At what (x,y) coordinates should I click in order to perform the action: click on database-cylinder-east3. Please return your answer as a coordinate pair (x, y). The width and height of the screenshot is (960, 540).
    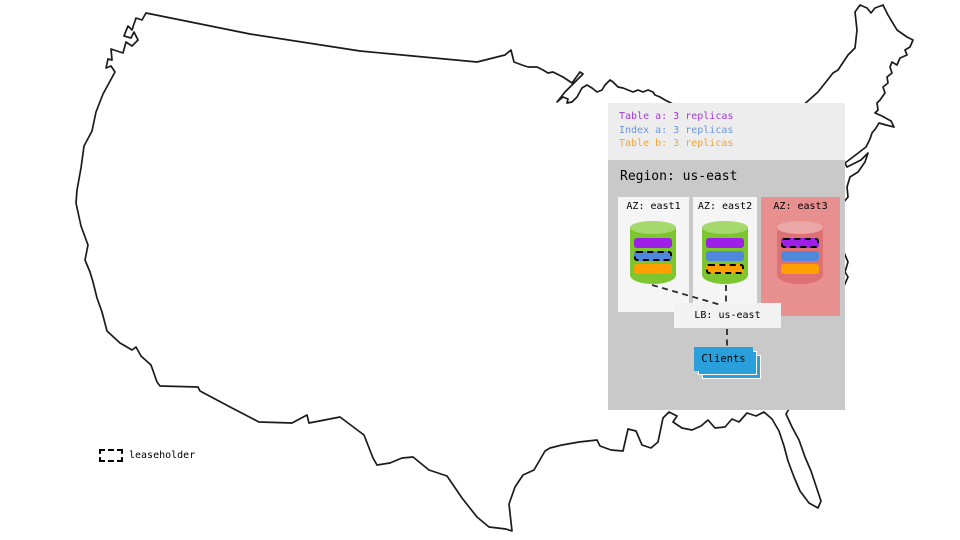
    Looking at the image, I should click on (800, 252).